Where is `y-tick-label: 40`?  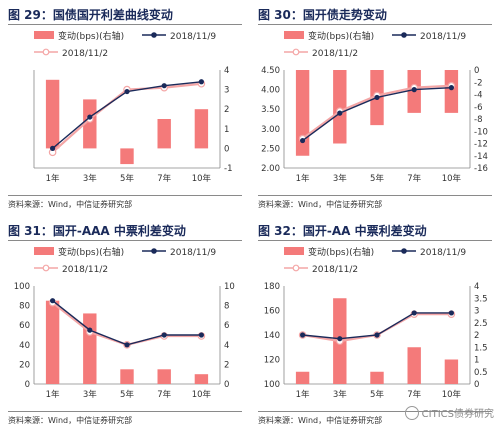
y-tick-label: 40 is located at coordinates (24, 346).